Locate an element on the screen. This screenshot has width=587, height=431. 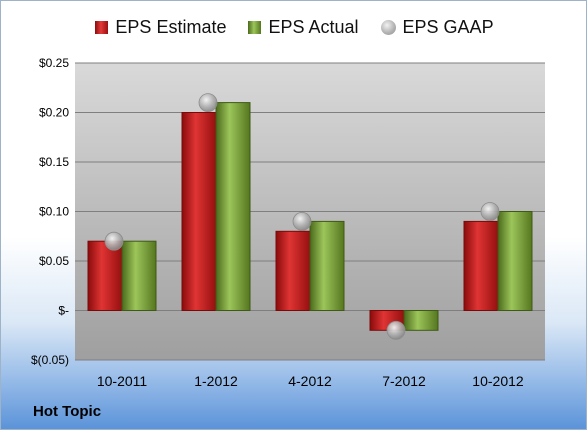
y-tick-label: $0.25 is located at coordinates (54, 63).